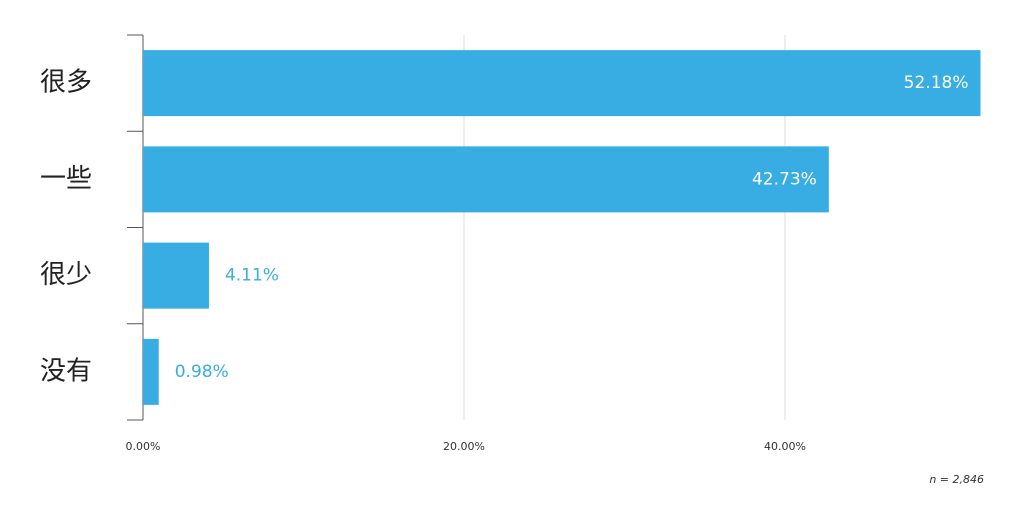  I want to click on y-tick-label: 一些, so click(66, 179).